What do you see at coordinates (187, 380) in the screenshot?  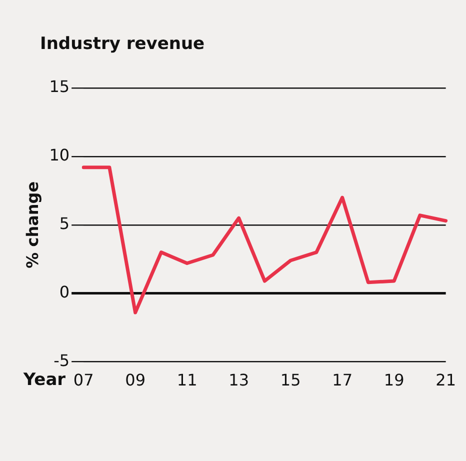 I see `x-tick-label: 11` at bounding box center [187, 380].